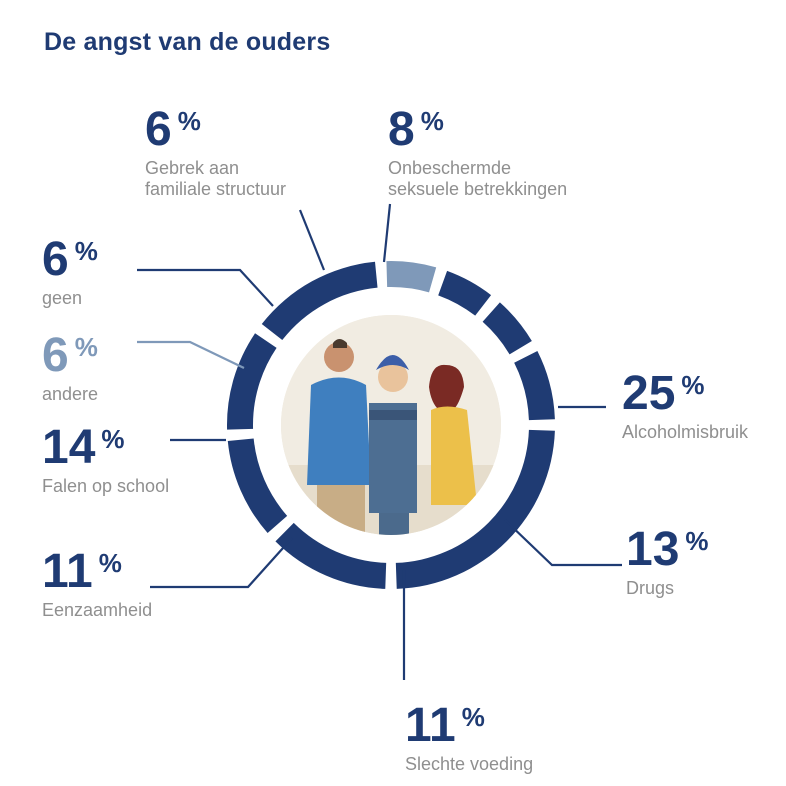 This screenshot has height=786, width=786. What do you see at coordinates (331, 555) in the screenshot?
I see `donut-segment-drugs` at bounding box center [331, 555].